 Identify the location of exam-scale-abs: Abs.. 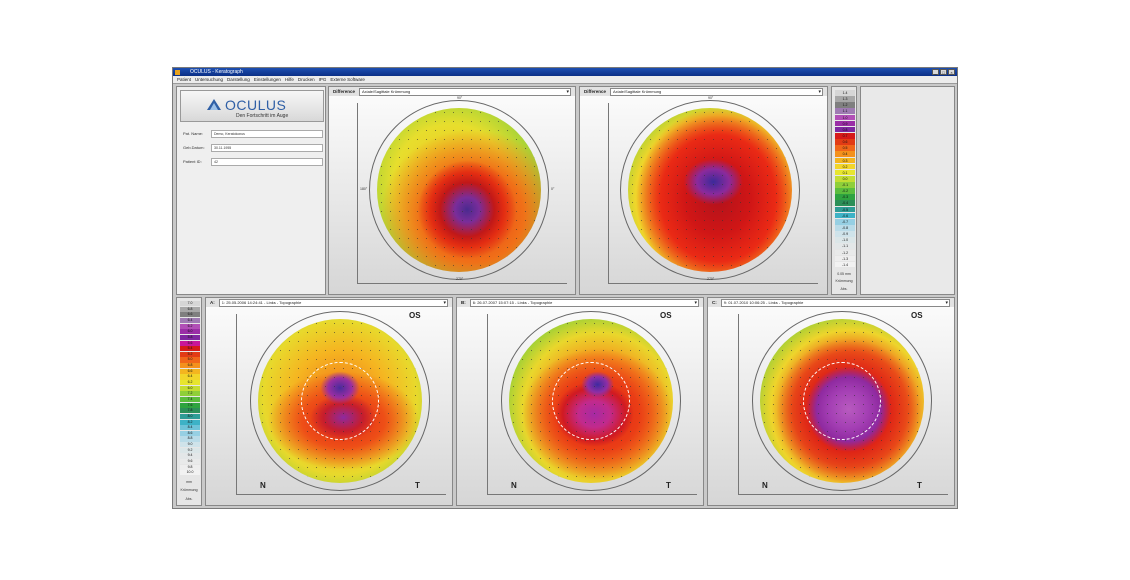
(189, 499).